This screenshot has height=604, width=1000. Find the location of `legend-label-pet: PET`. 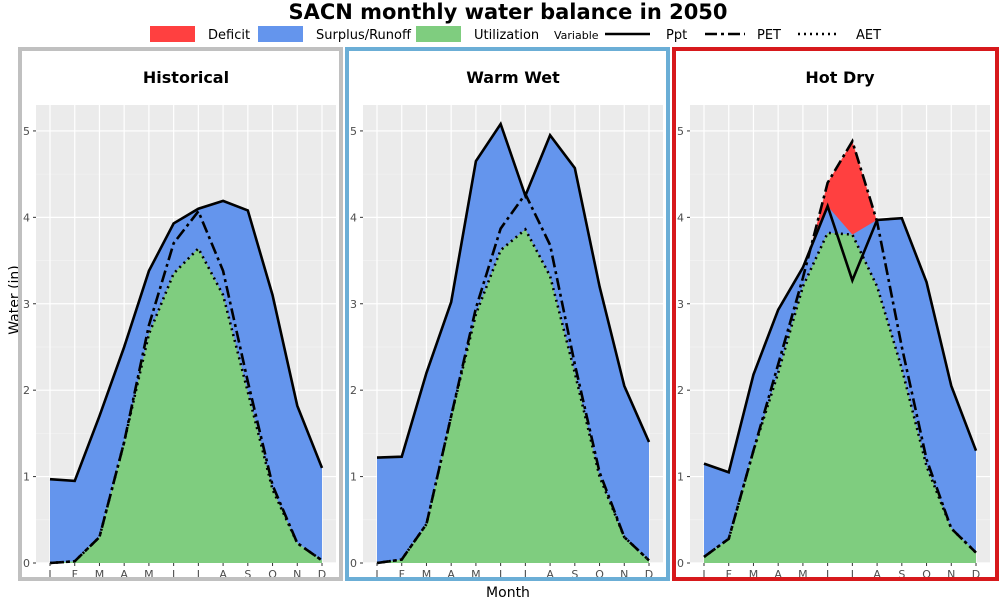

legend-label-pet: PET is located at coordinates (769, 35).